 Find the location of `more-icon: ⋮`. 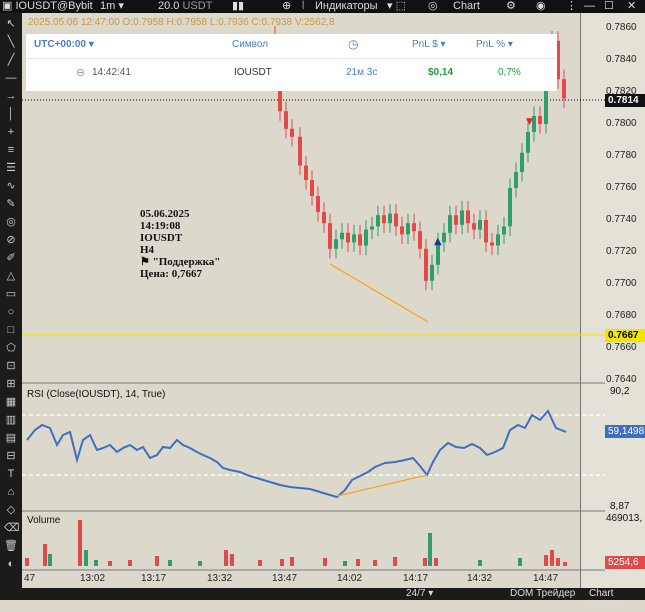

more-icon: ⋮ is located at coordinates (571, 6).